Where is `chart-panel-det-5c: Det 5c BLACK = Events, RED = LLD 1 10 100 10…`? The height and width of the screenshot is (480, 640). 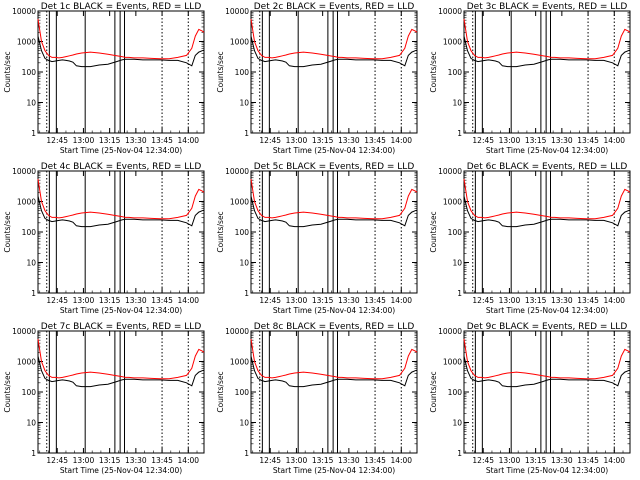
chart-panel-det-5c: Det 5c BLACK = Events, RED = LLD 1 10 100 10… is located at coordinates (317, 238).